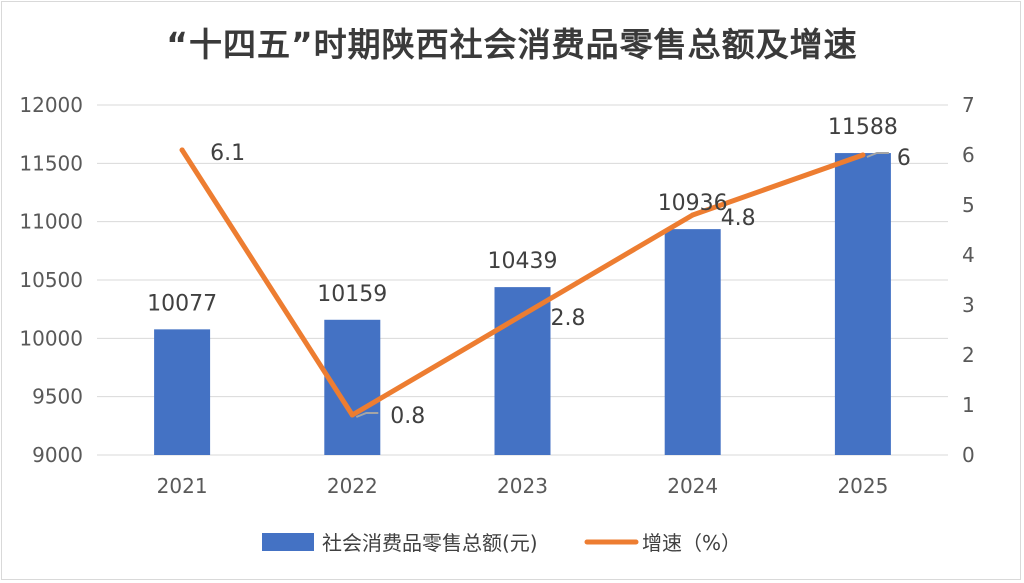  What do you see at coordinates (738, 218) in the screenshot?
I see `line-data-label: 4.8` at bounding box center [738, 218].